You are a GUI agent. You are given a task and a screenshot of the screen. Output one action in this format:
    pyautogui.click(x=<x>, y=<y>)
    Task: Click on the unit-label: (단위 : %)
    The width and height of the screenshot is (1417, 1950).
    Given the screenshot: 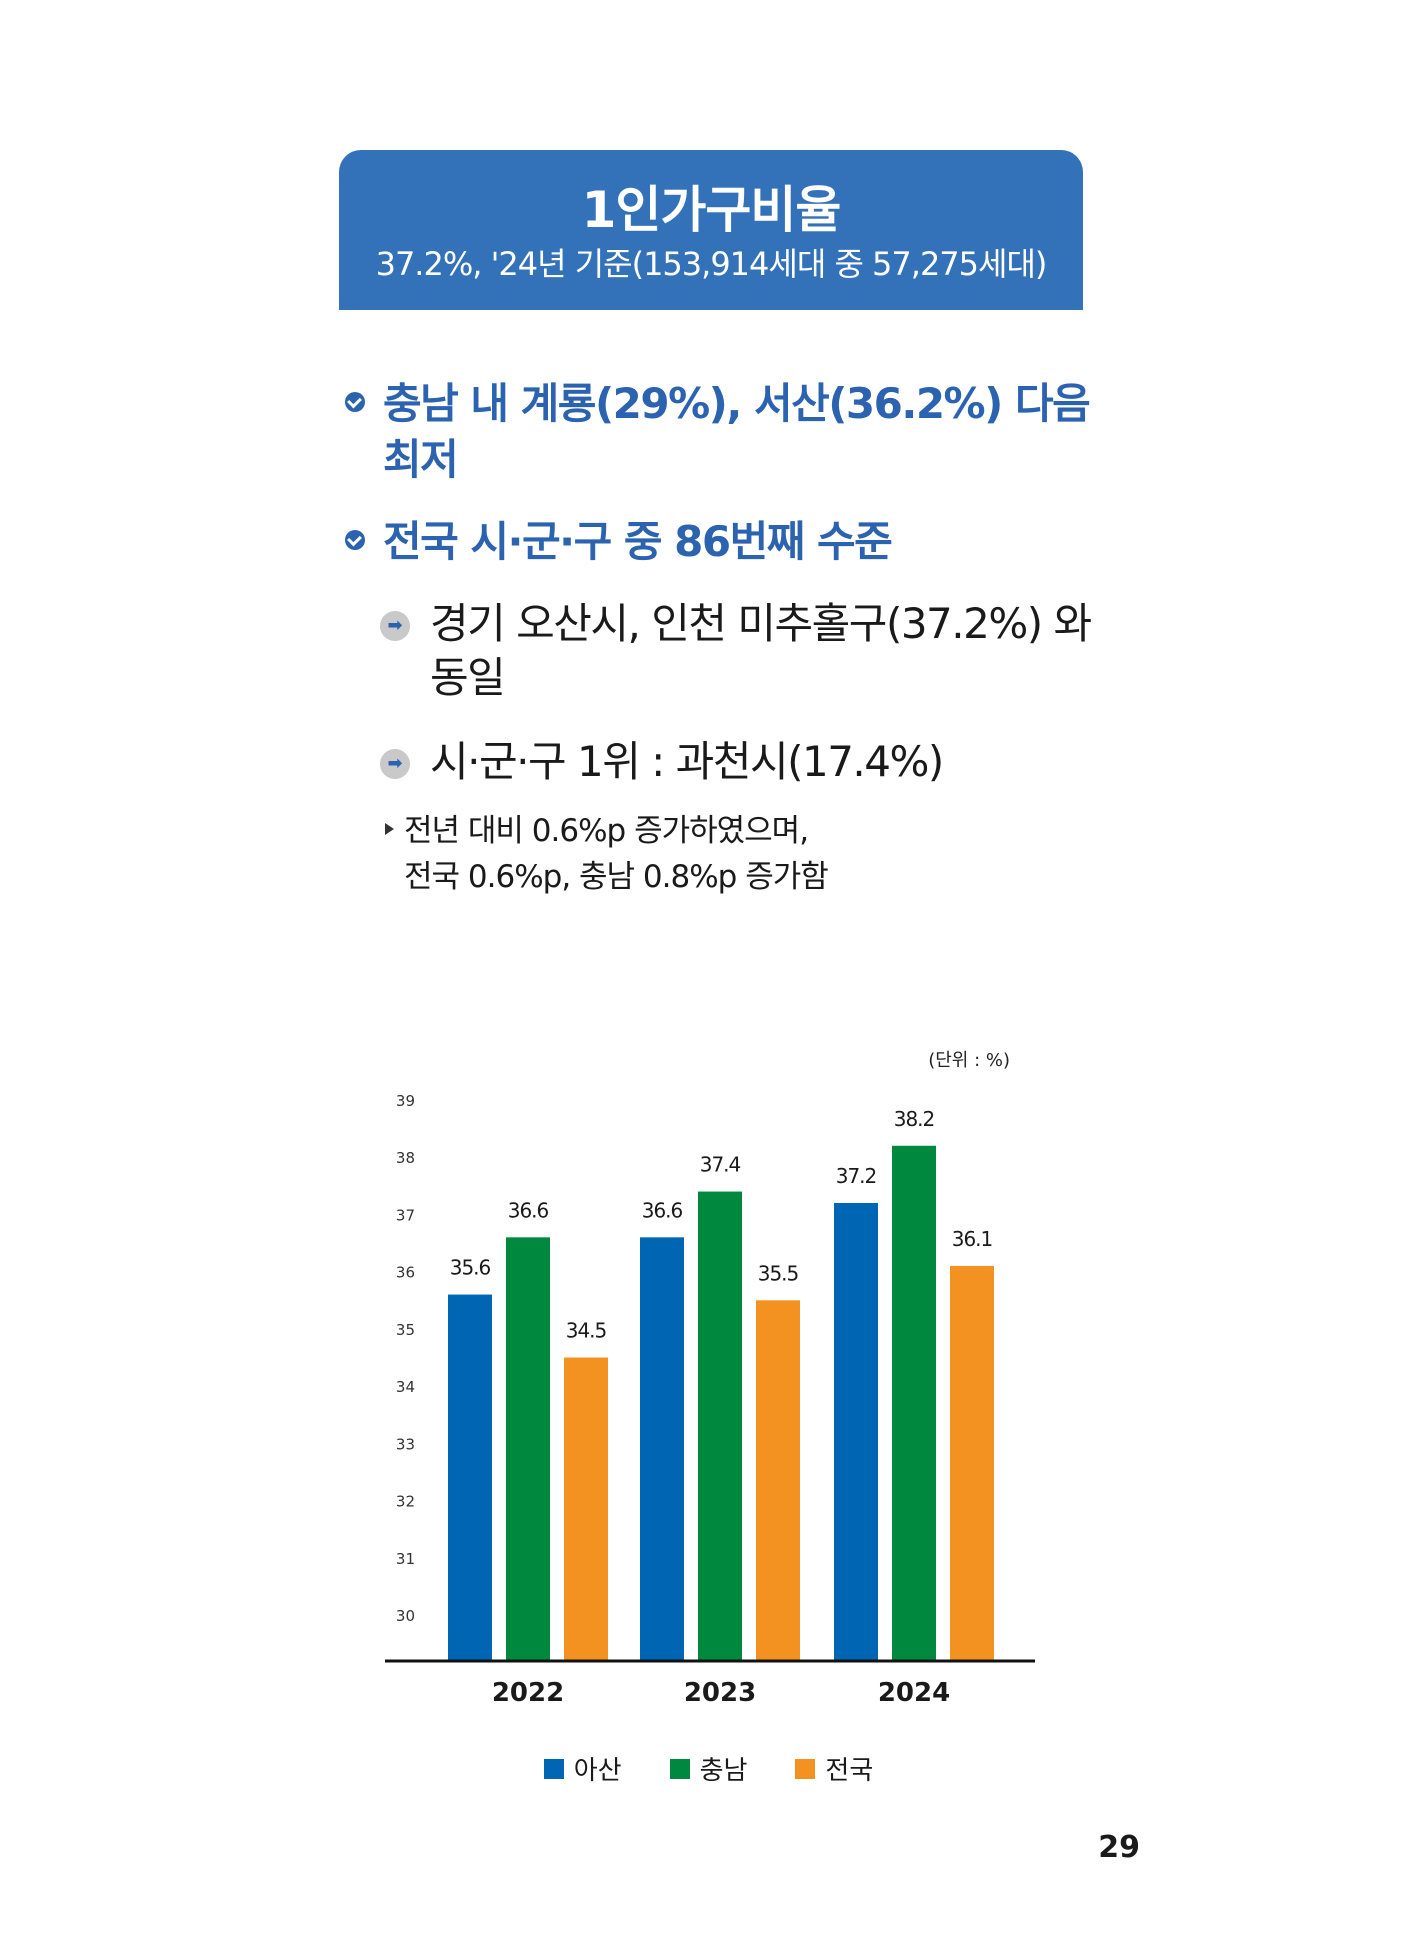 What is the action you would take?
    pyautogui.click(x=969, y=1060)
    